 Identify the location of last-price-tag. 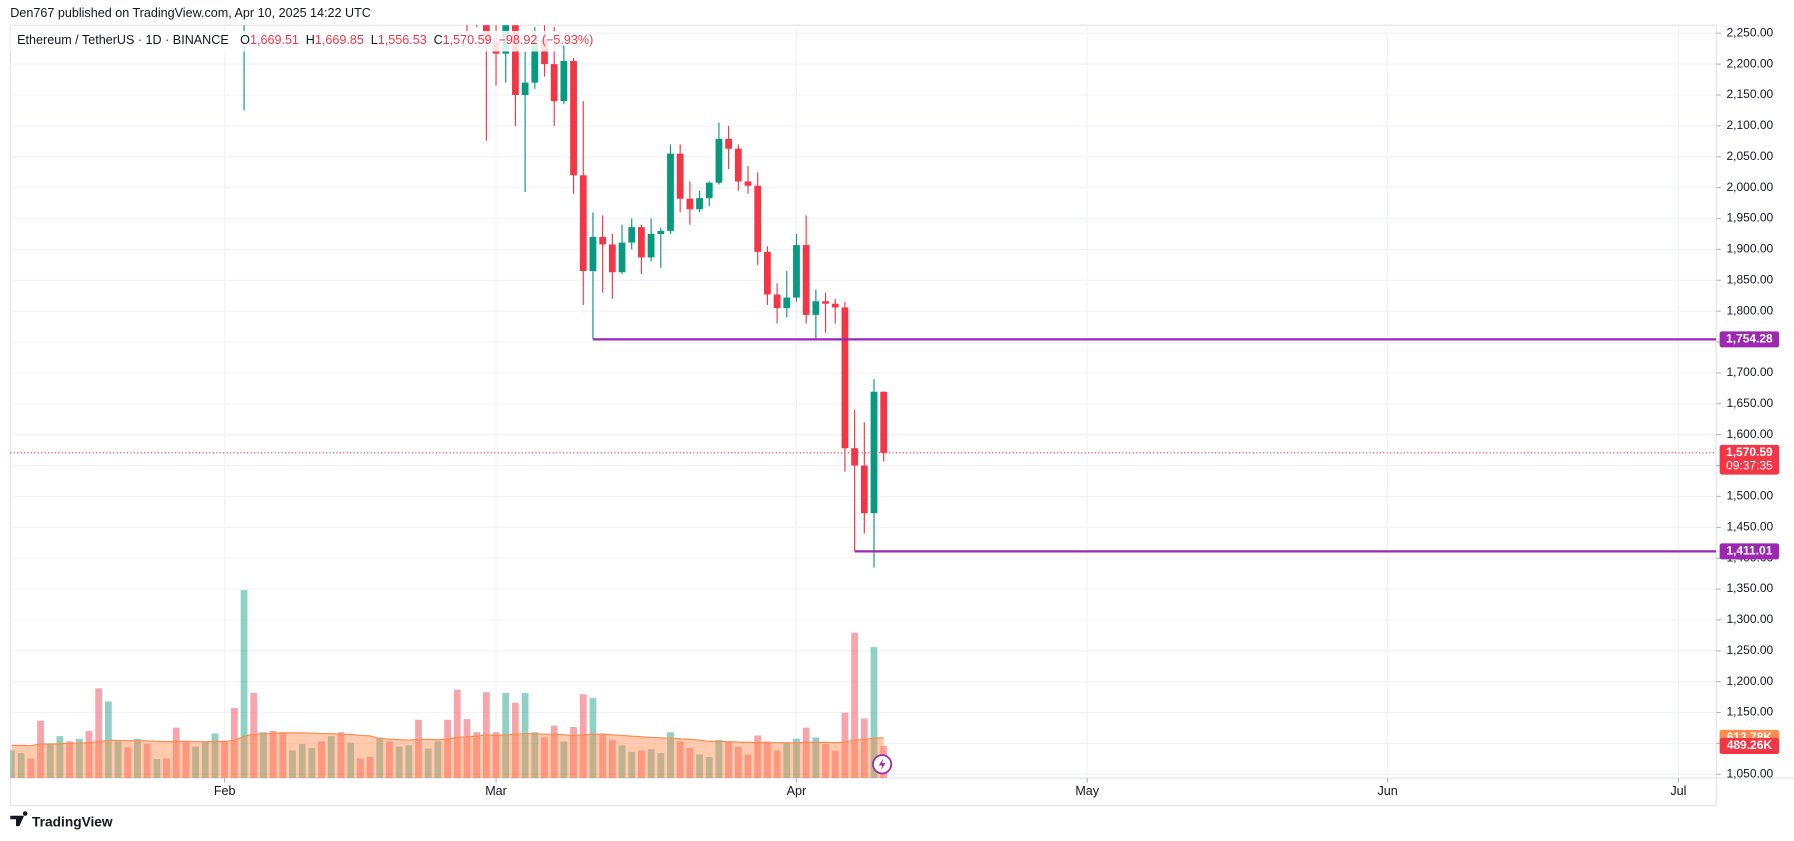
(1749, 459).